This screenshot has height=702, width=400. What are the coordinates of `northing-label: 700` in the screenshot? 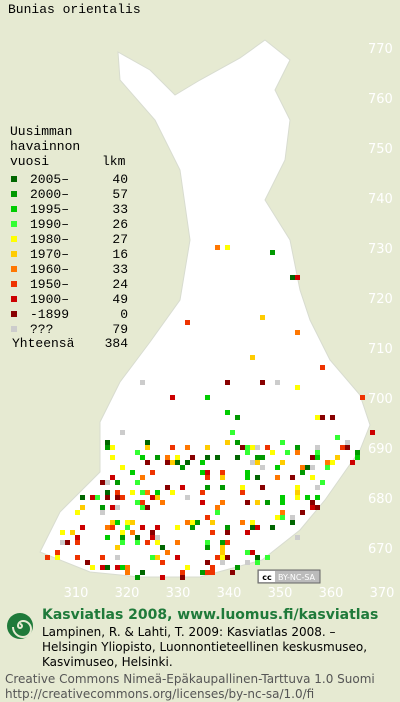 It's located at (380, 399).